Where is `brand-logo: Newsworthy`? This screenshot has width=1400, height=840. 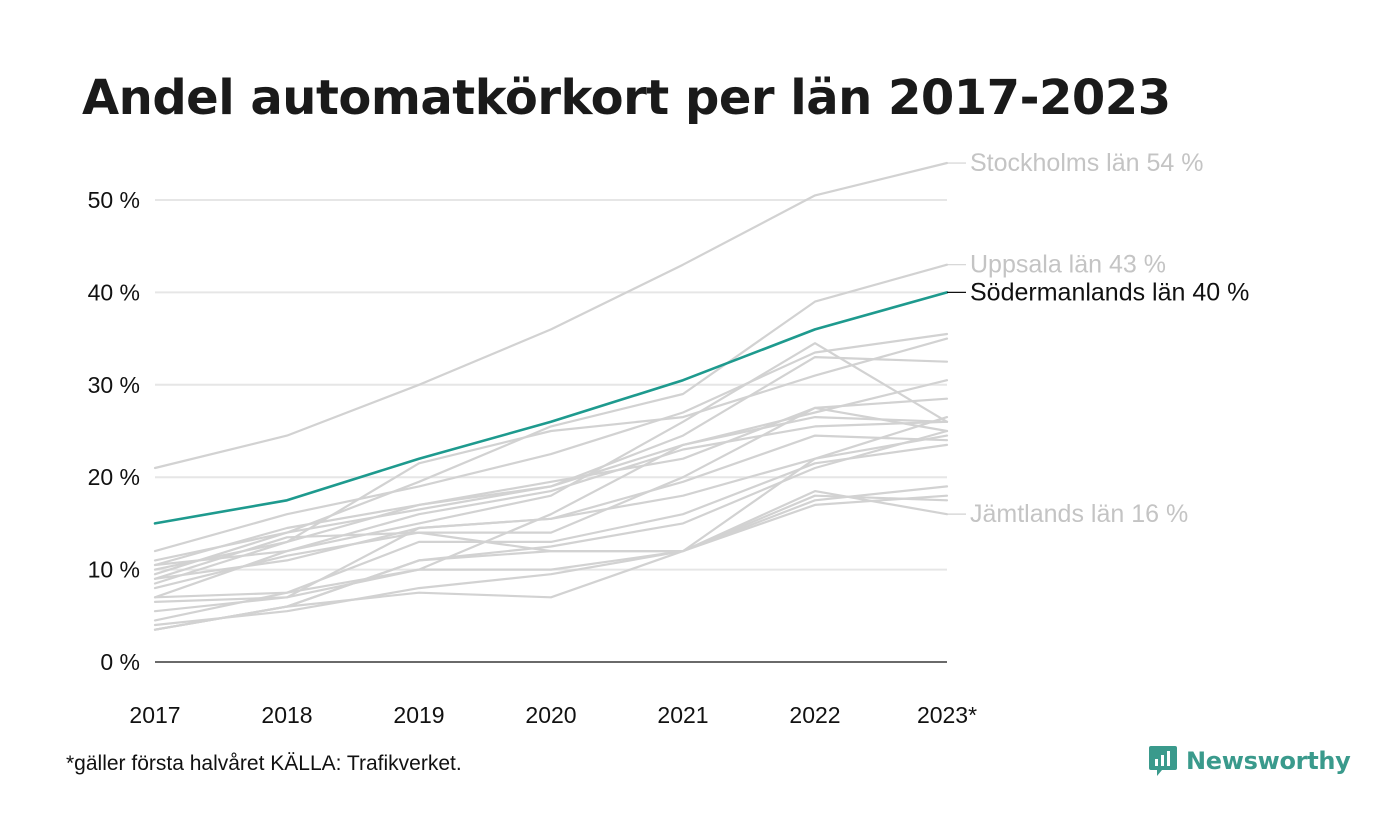 brand-logo: Newsworthy is located at coordinates (1249, 761).